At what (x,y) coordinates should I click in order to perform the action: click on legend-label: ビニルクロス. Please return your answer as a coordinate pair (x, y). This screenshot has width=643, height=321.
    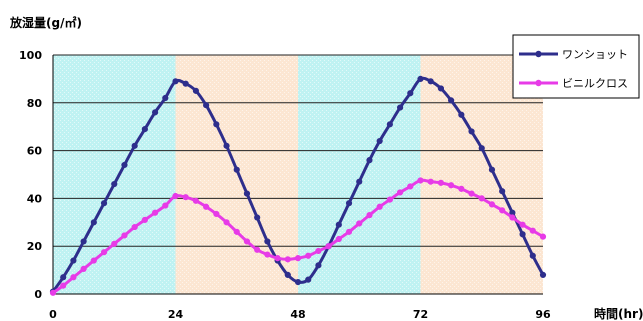
    Looking at the image, I should click on (595, 83).